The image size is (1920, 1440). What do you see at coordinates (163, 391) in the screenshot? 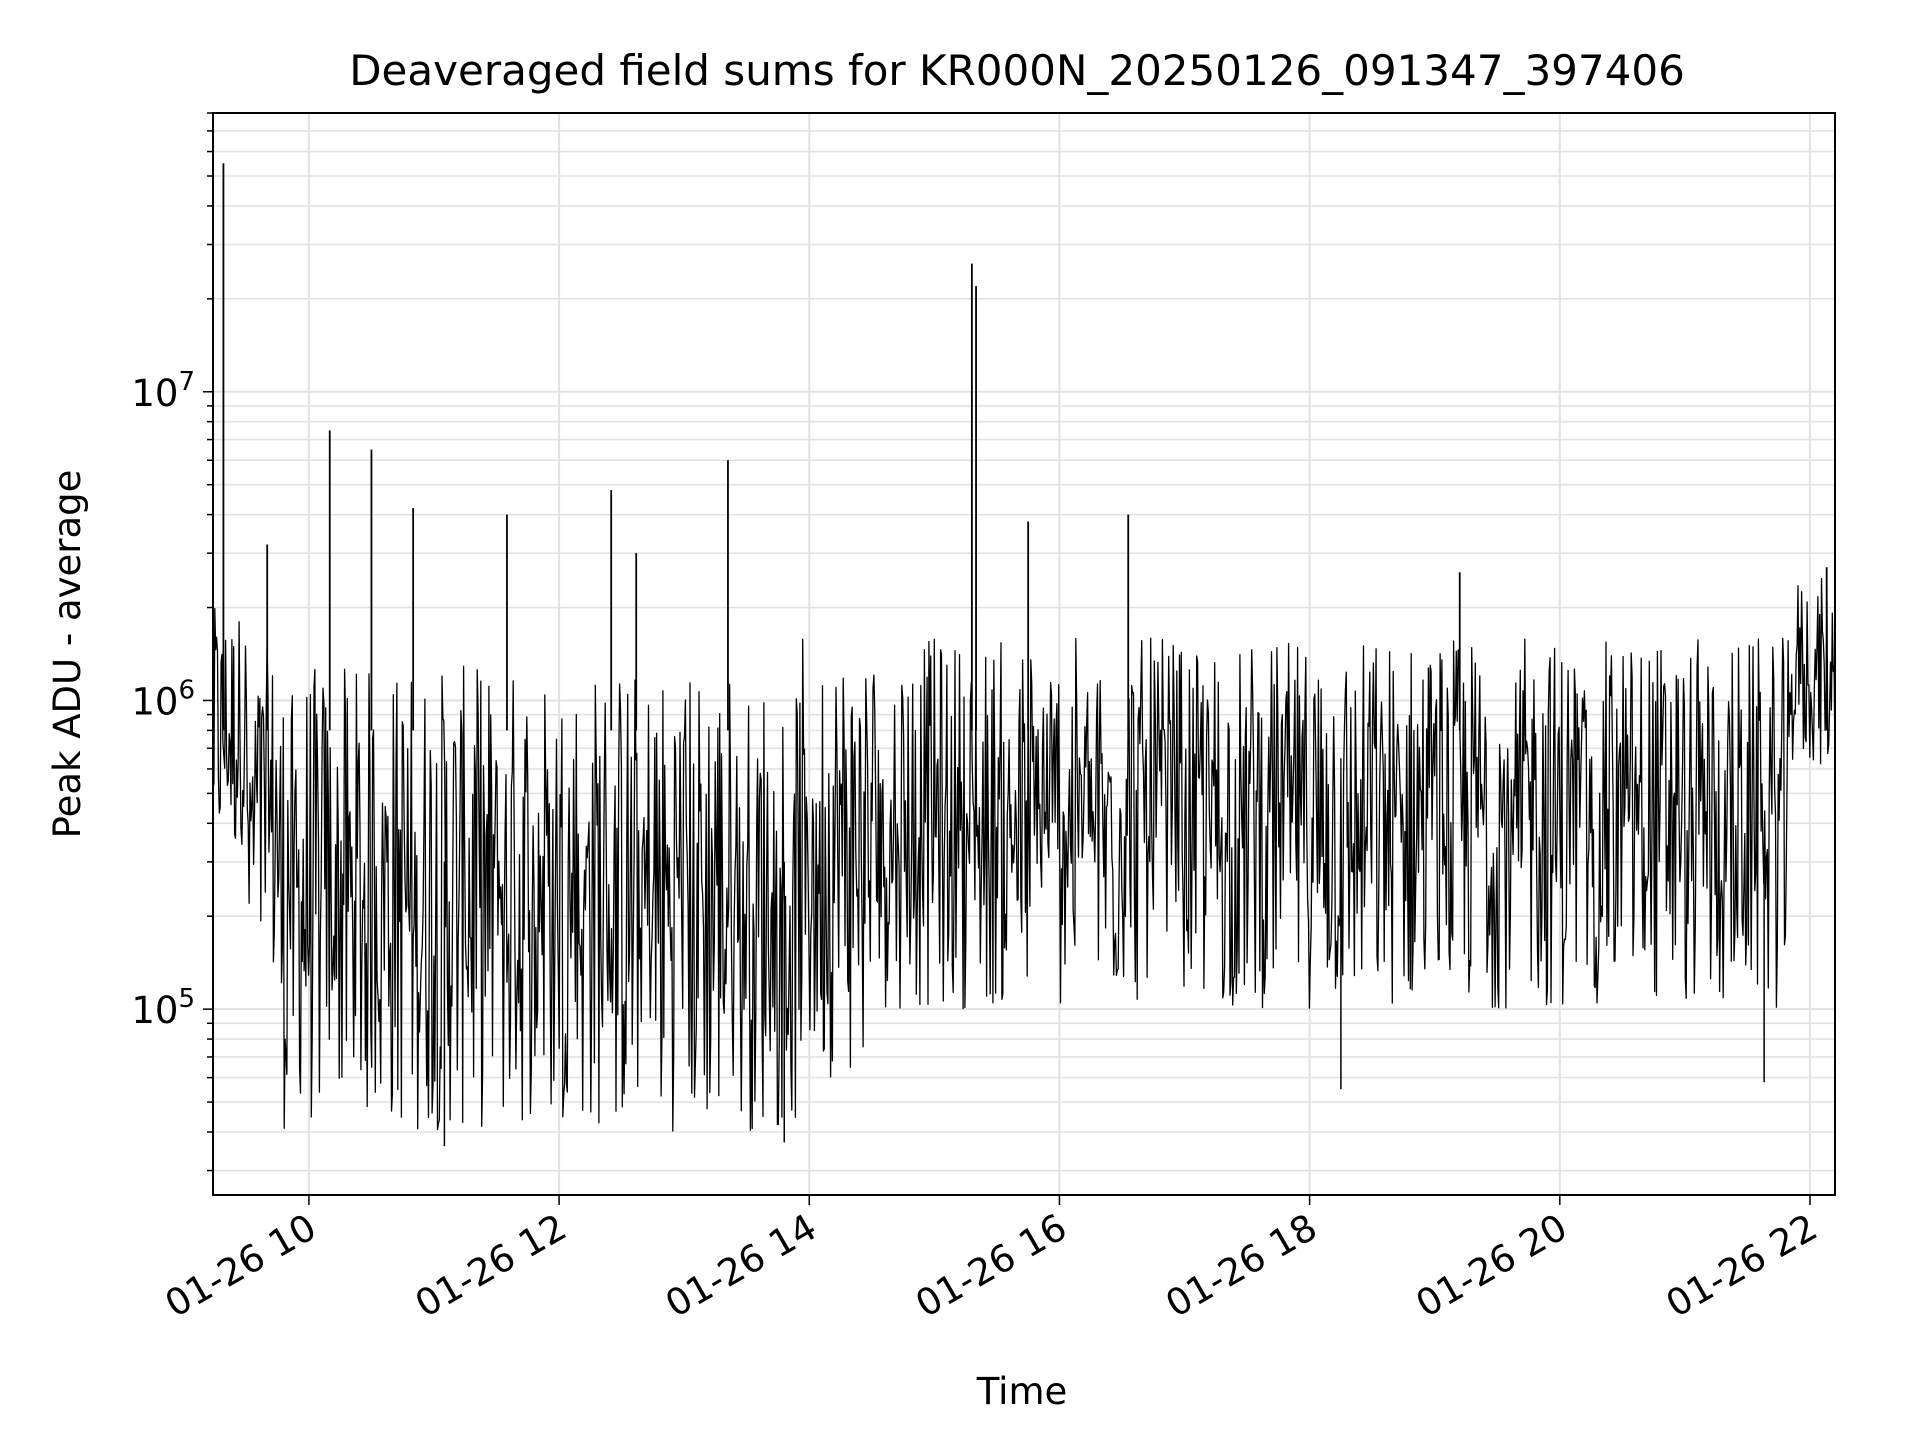
I see `y-tick-label: 107` at bounding box center [163, 391].